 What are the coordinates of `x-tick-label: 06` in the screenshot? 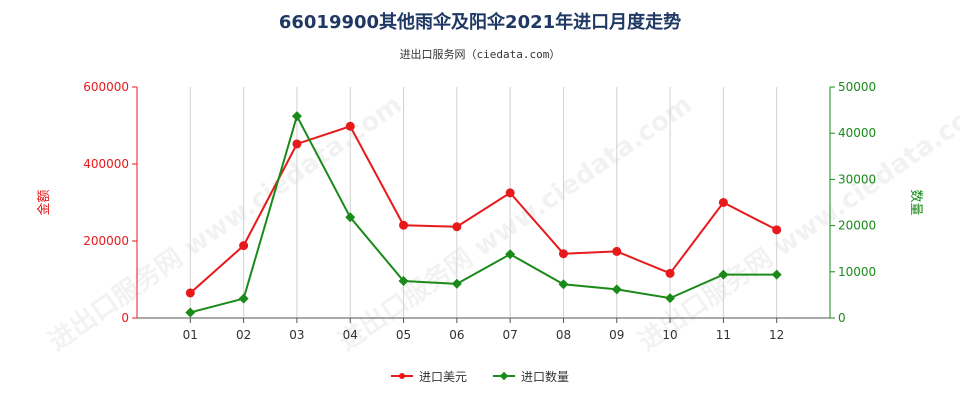 It's located at (456, 335).